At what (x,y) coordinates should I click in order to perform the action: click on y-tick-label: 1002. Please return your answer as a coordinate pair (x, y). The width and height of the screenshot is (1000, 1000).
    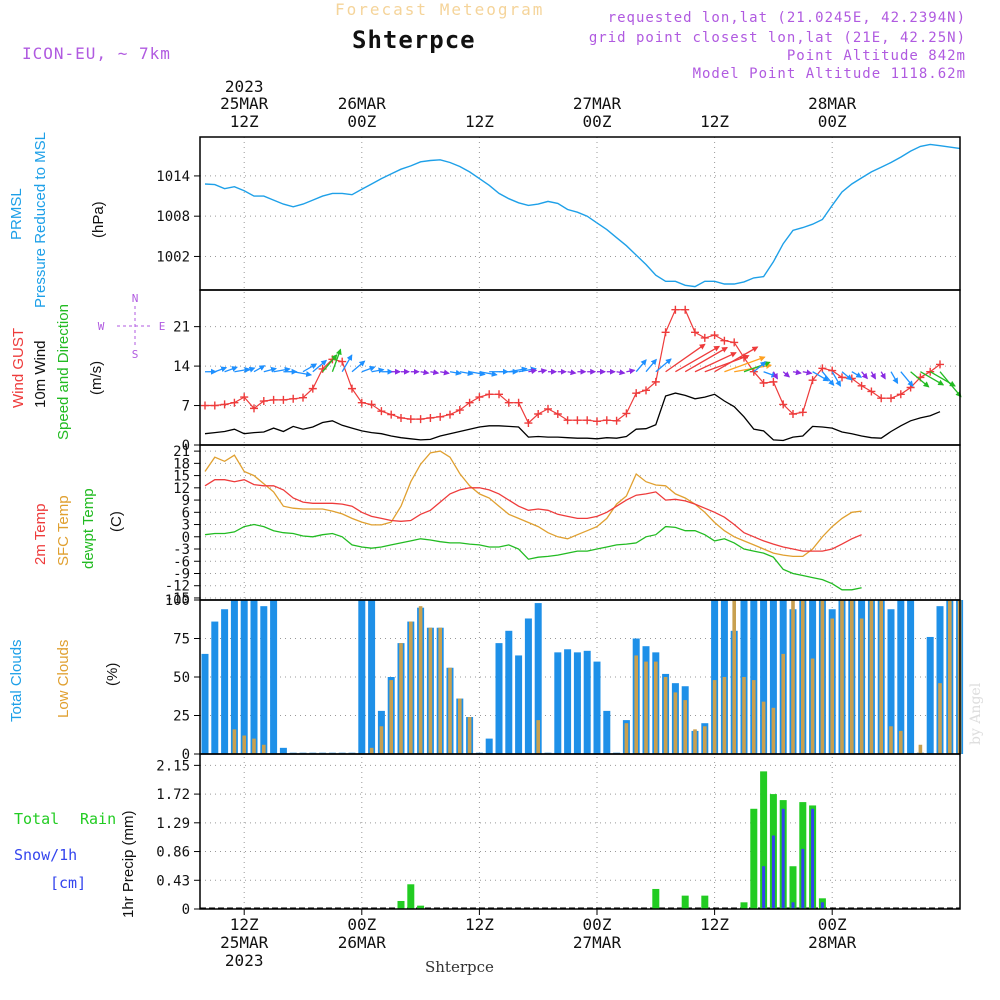
    Looking at the image, I should click on (173, 257).